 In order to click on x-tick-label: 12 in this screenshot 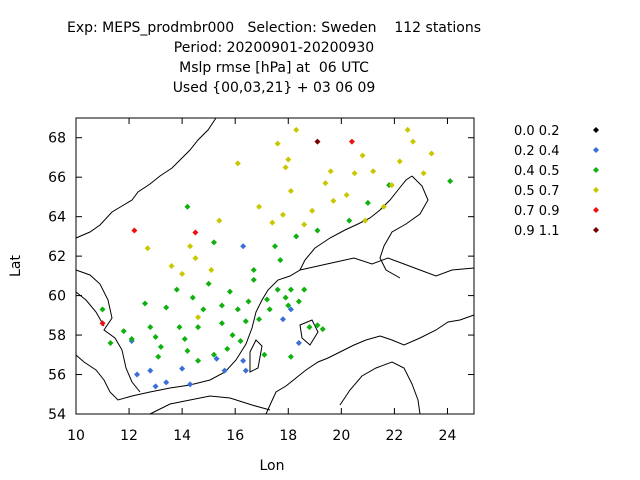, I will do `click(129, 436)`.